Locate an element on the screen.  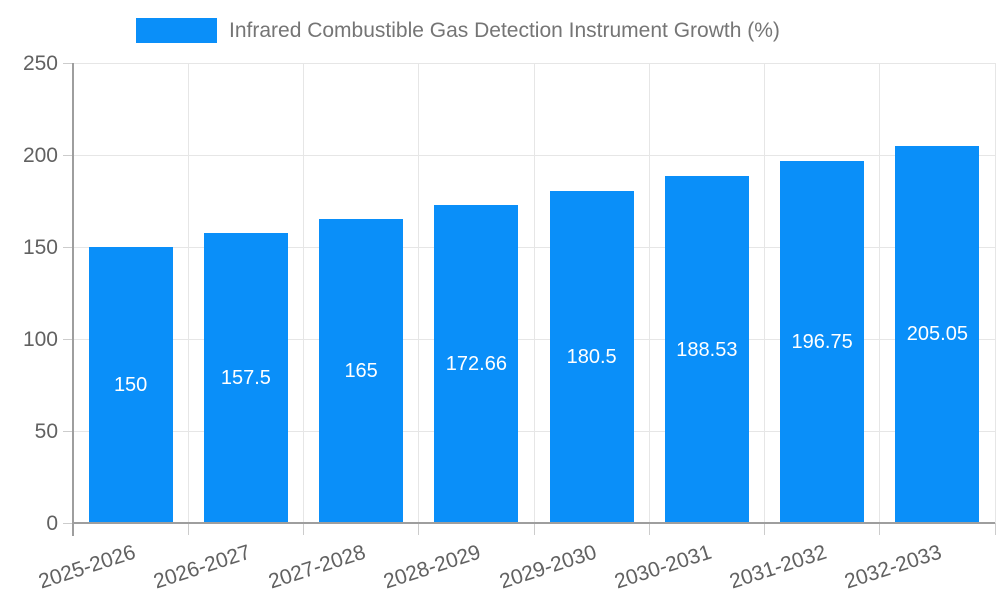
bar-value-label: 196.75 is located at coordinates (822, 341).